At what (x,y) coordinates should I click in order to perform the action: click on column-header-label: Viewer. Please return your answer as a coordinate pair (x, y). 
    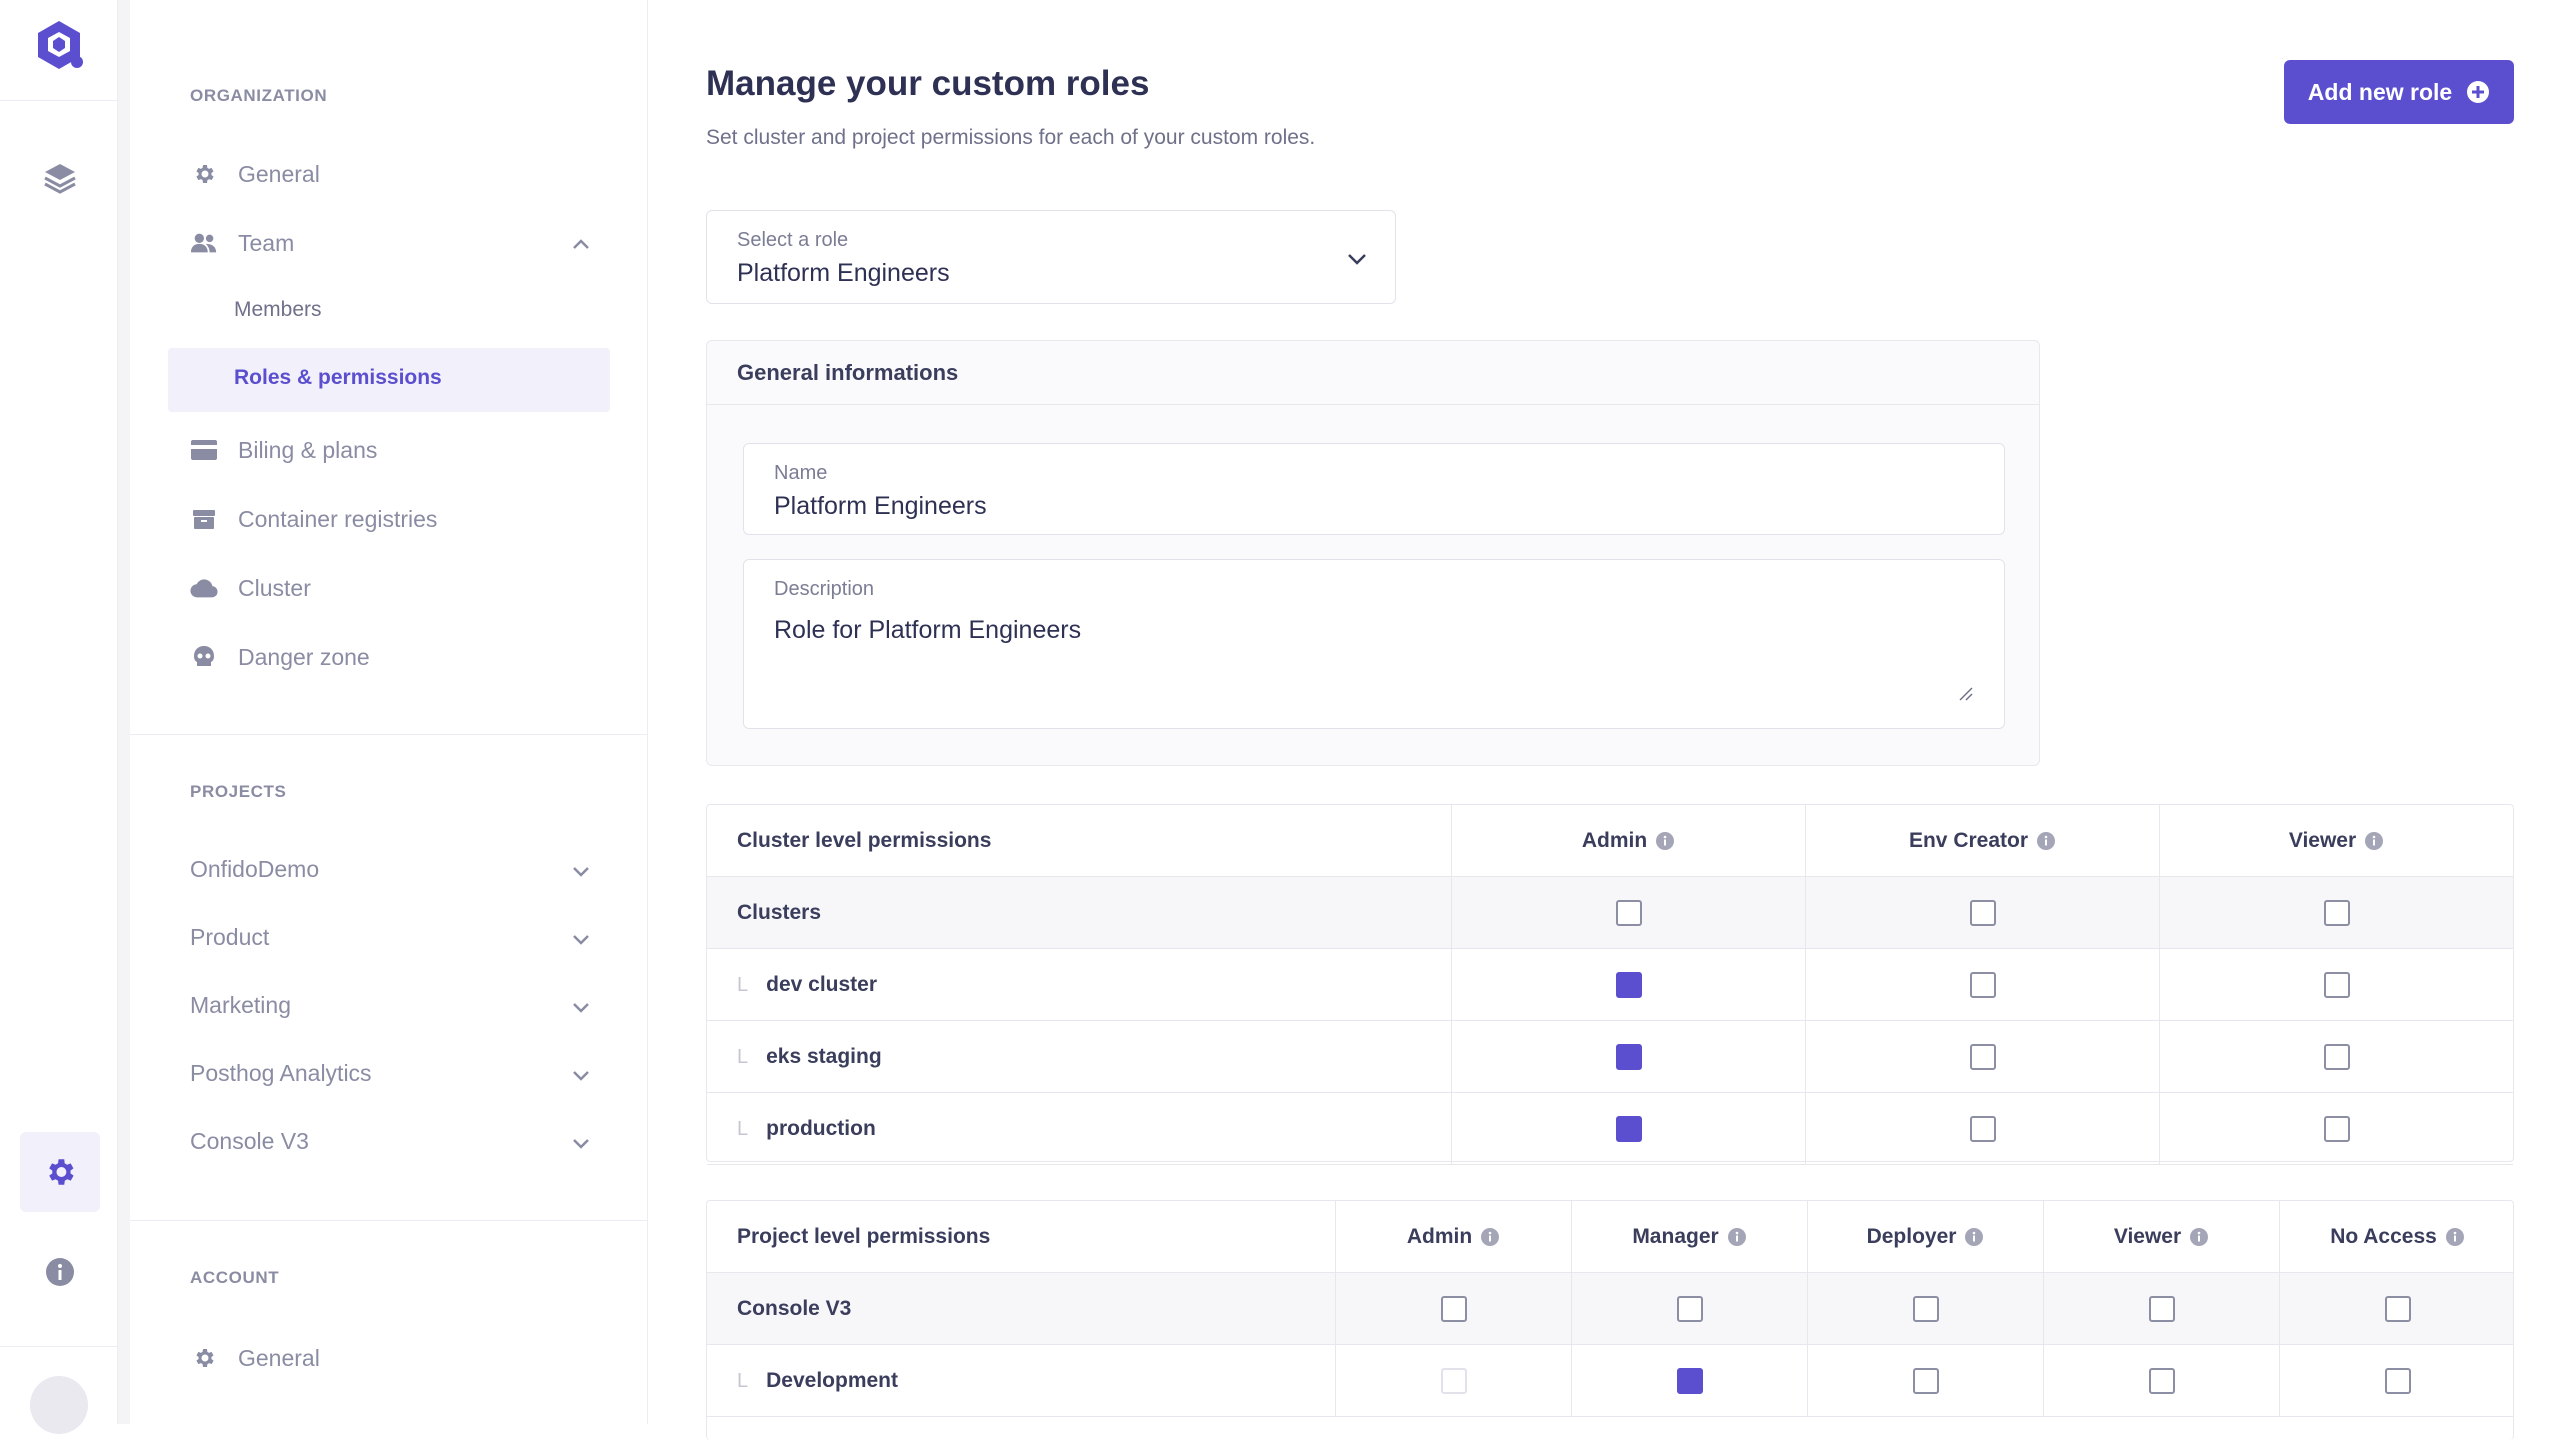
    Looking at the image, I should click on (2147, 1236).